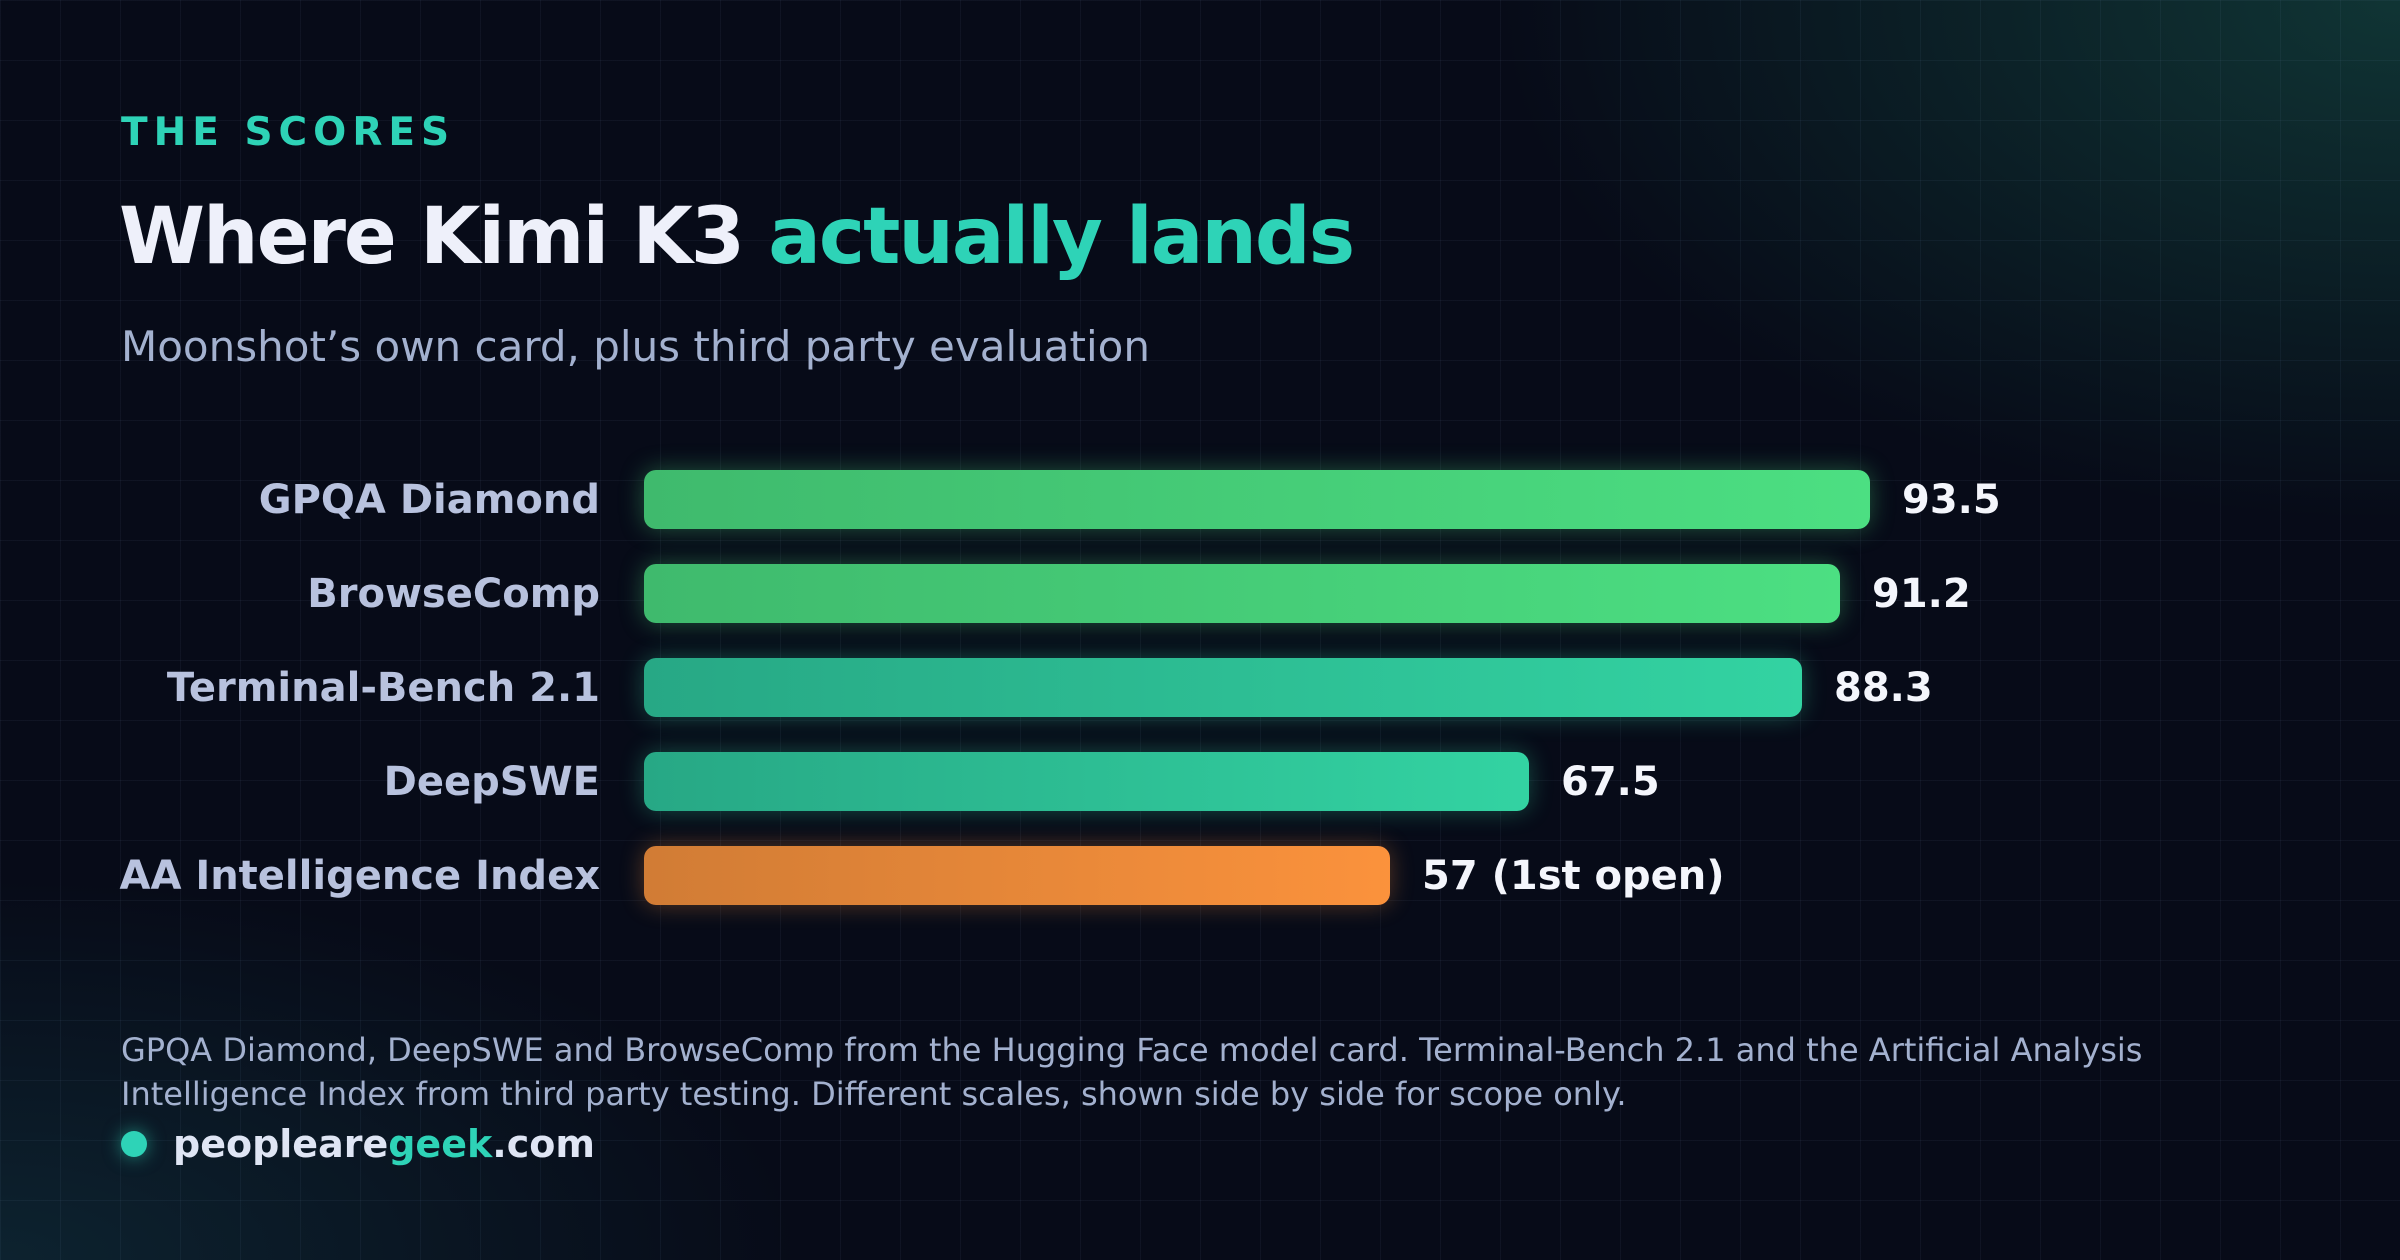  What do you see at coordinates (359, 876) in the screenshot?
I see `bar-category-label: AA Intelligence Index` at bounding box center [359, 876].